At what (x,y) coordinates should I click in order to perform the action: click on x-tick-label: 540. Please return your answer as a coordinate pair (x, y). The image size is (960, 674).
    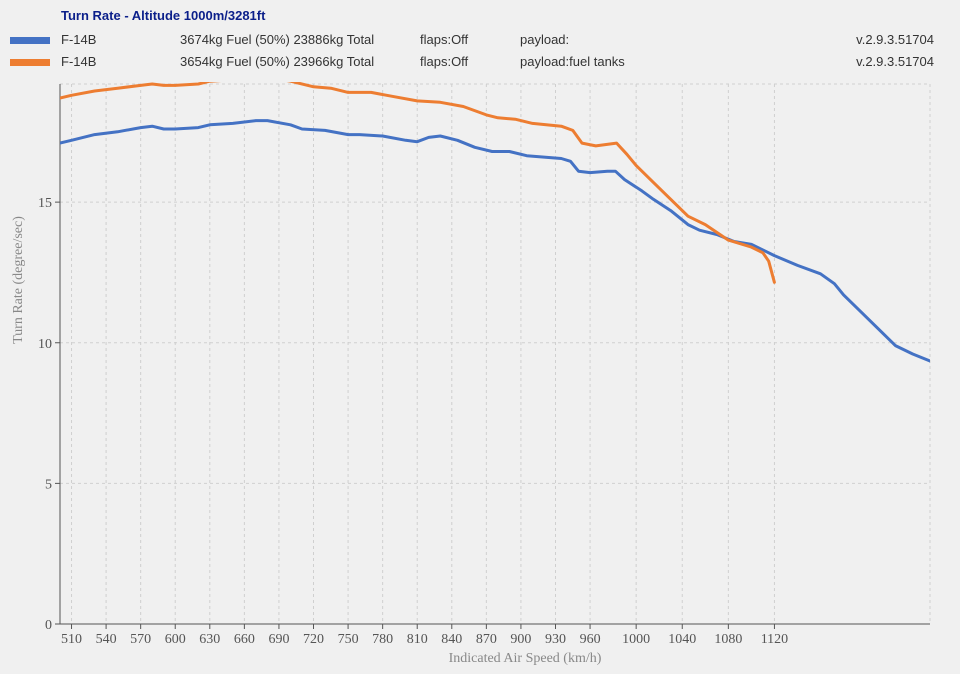
    Looking at the image, I should click on (106, 639).